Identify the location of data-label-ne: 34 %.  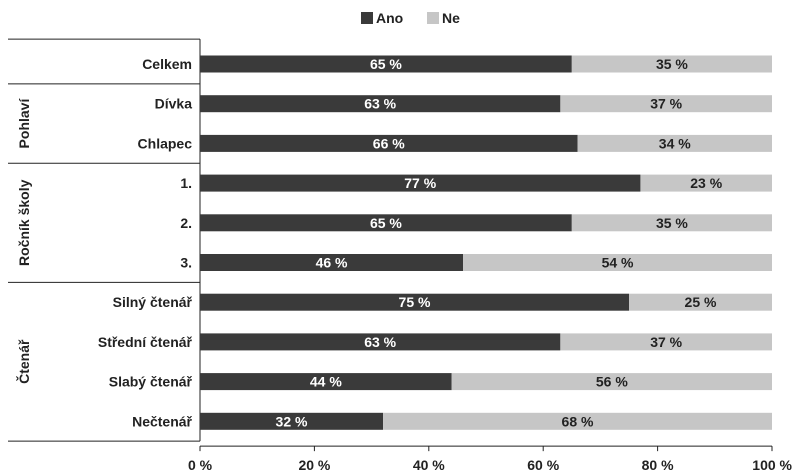
(675, 143).